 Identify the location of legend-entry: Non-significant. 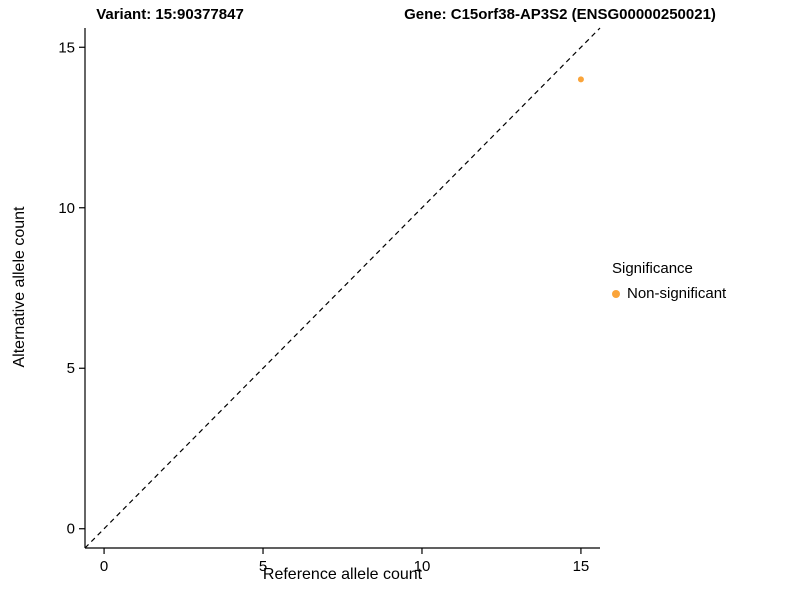
(702, 293).